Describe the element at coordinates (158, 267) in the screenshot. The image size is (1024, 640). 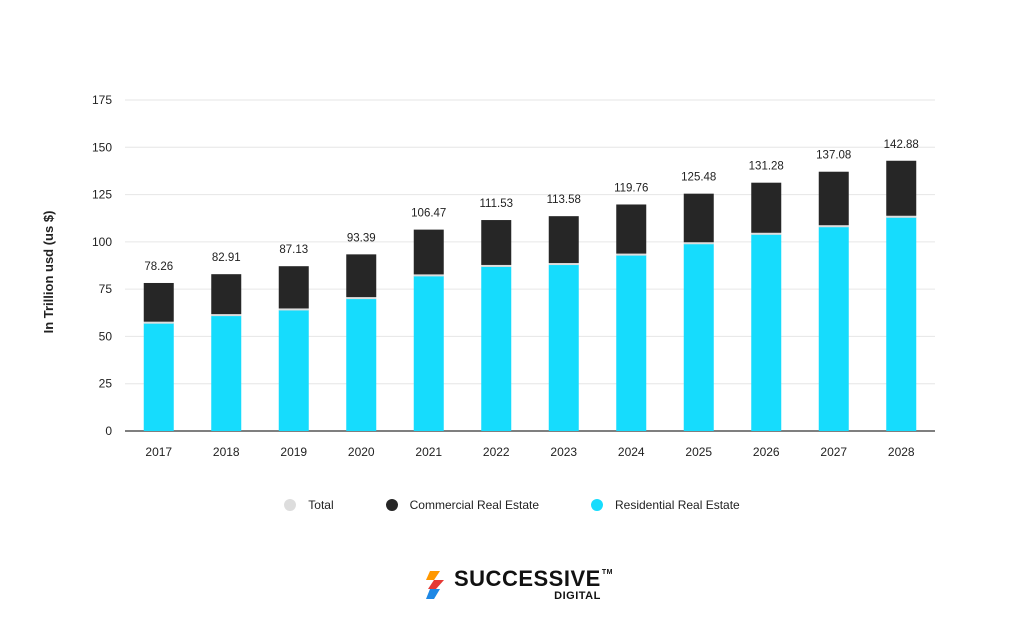
I see `data-label-total: 78.26` at that location.